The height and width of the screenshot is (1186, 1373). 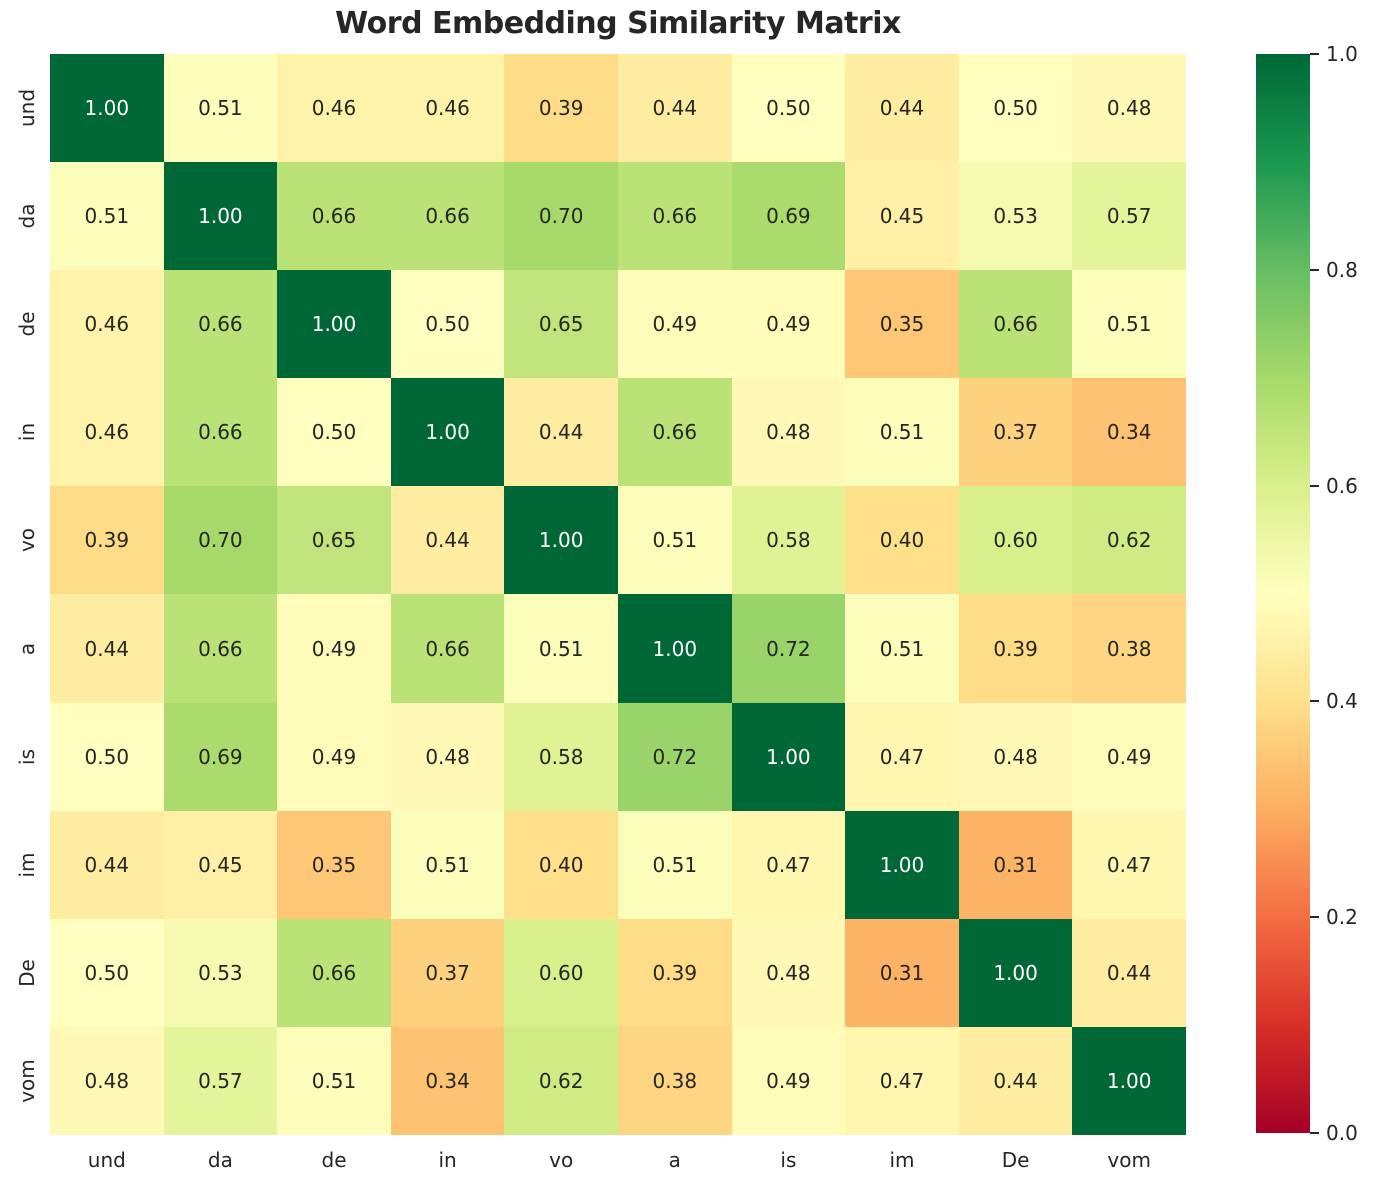 I want to click on colorbar-tick-mark-0.8, so click(x=1314, y=269).